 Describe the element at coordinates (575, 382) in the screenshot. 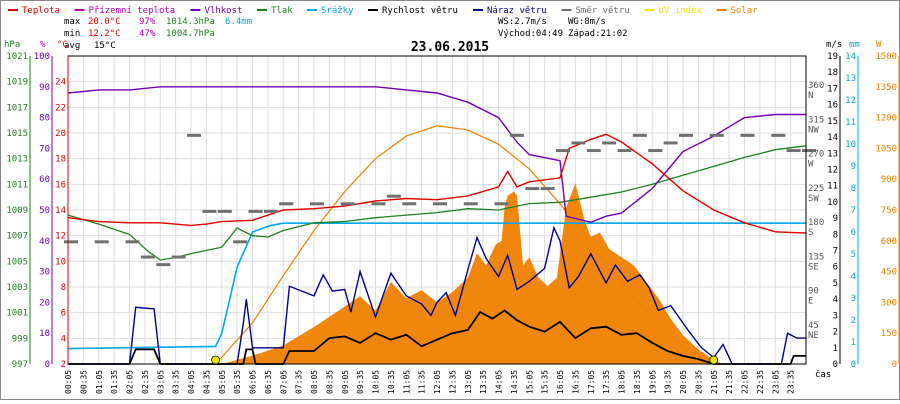

I see `x-tick-label: 16:35` at that location.